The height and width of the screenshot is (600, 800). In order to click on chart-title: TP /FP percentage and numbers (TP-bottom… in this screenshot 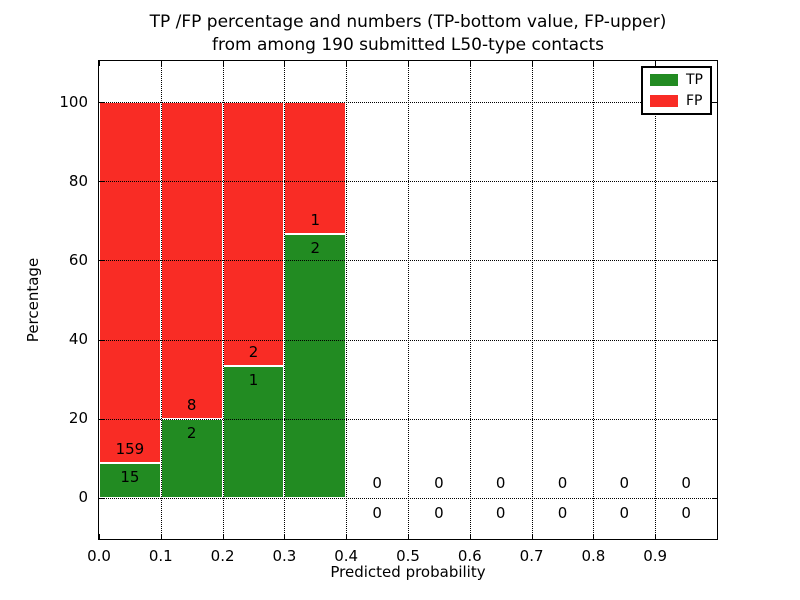, I will do `click(408, 34)`.